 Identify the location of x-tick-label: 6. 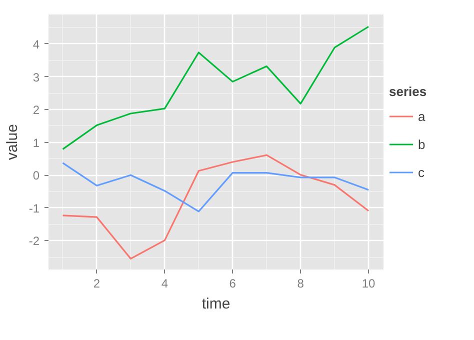
(232, 283).